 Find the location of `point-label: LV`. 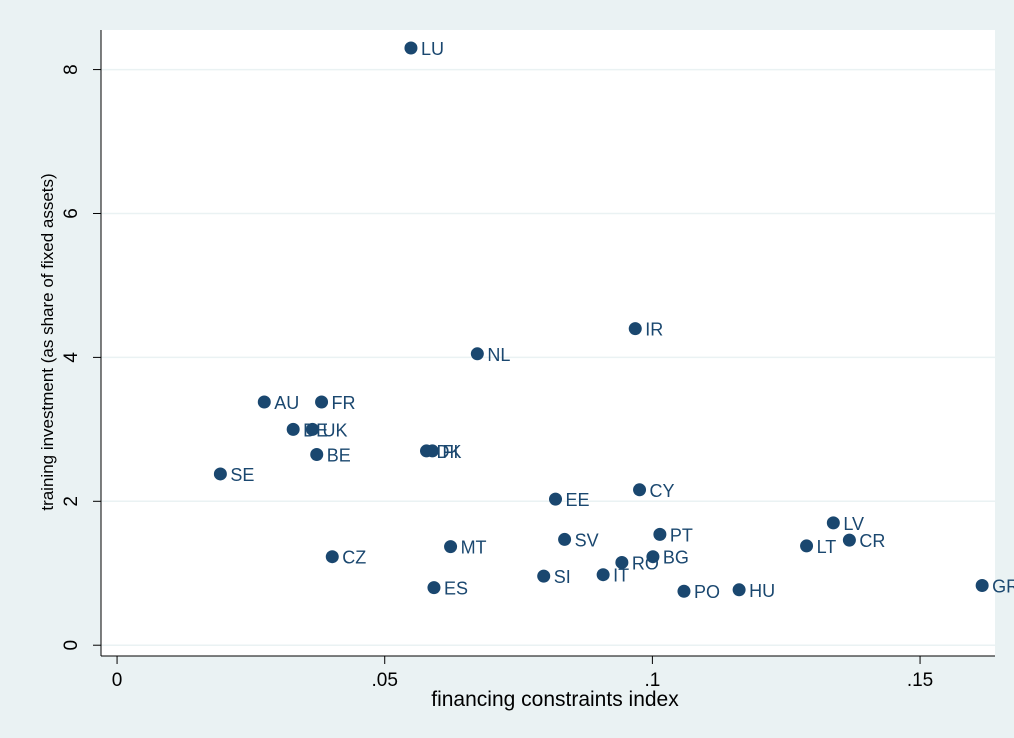

point-label: LV is located at coordinates (853, 524).